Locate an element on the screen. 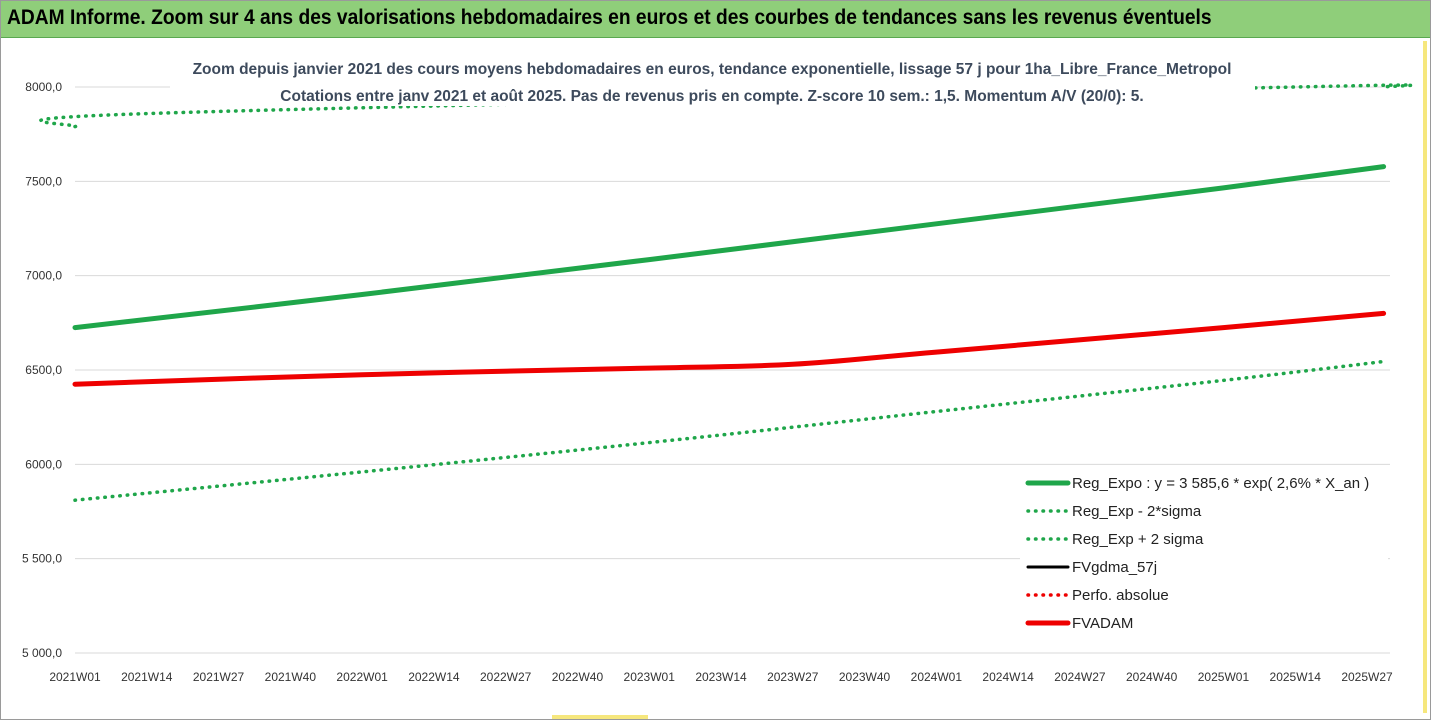 The height and width of the screenshot is (720, 1431). x-tick-label: 2024W27 is located at coordinates (1080, 677).